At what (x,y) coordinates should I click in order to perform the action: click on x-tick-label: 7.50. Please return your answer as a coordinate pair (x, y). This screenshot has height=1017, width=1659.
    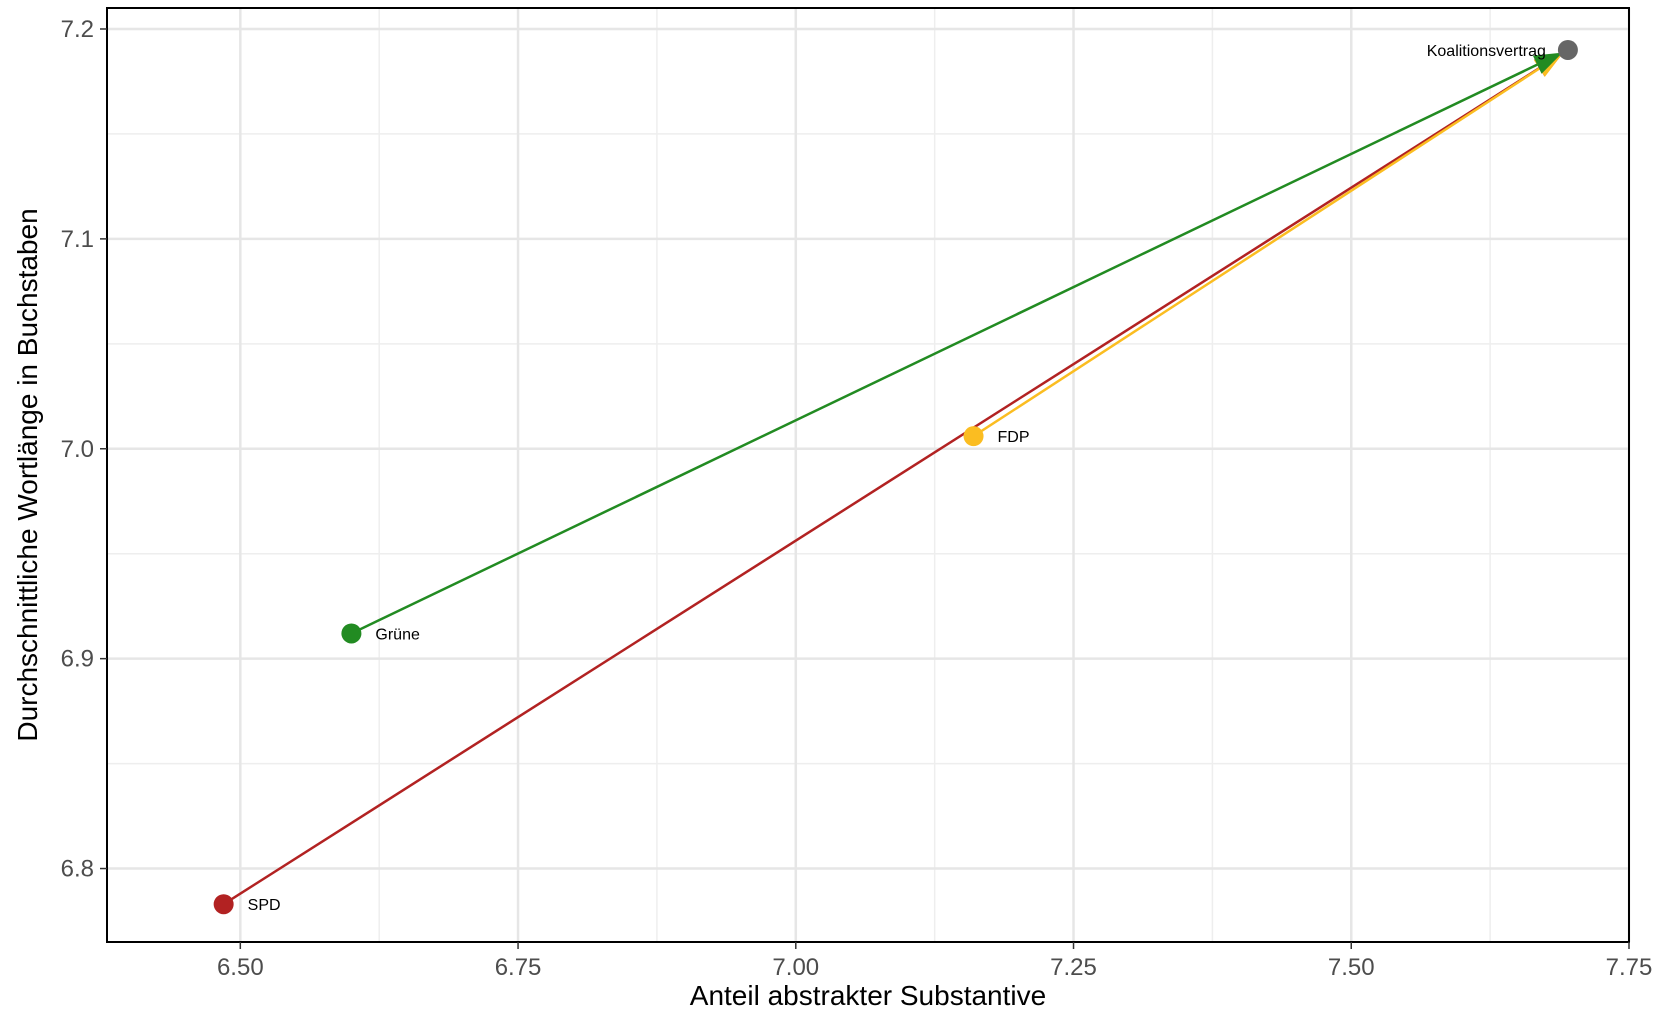
    Looking at the image, I should click on (1351, 967).